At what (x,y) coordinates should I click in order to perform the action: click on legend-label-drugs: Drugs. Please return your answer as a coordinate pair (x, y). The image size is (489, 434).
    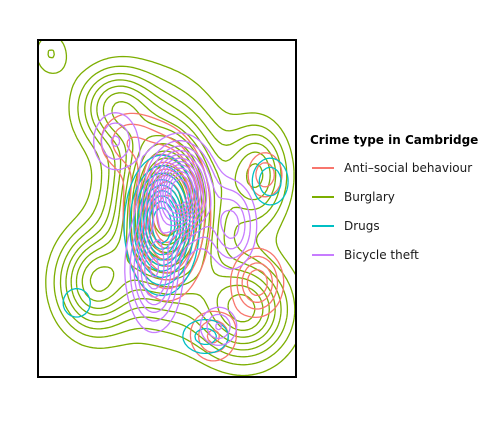
    Looking at the image, I should click on (362, 225).